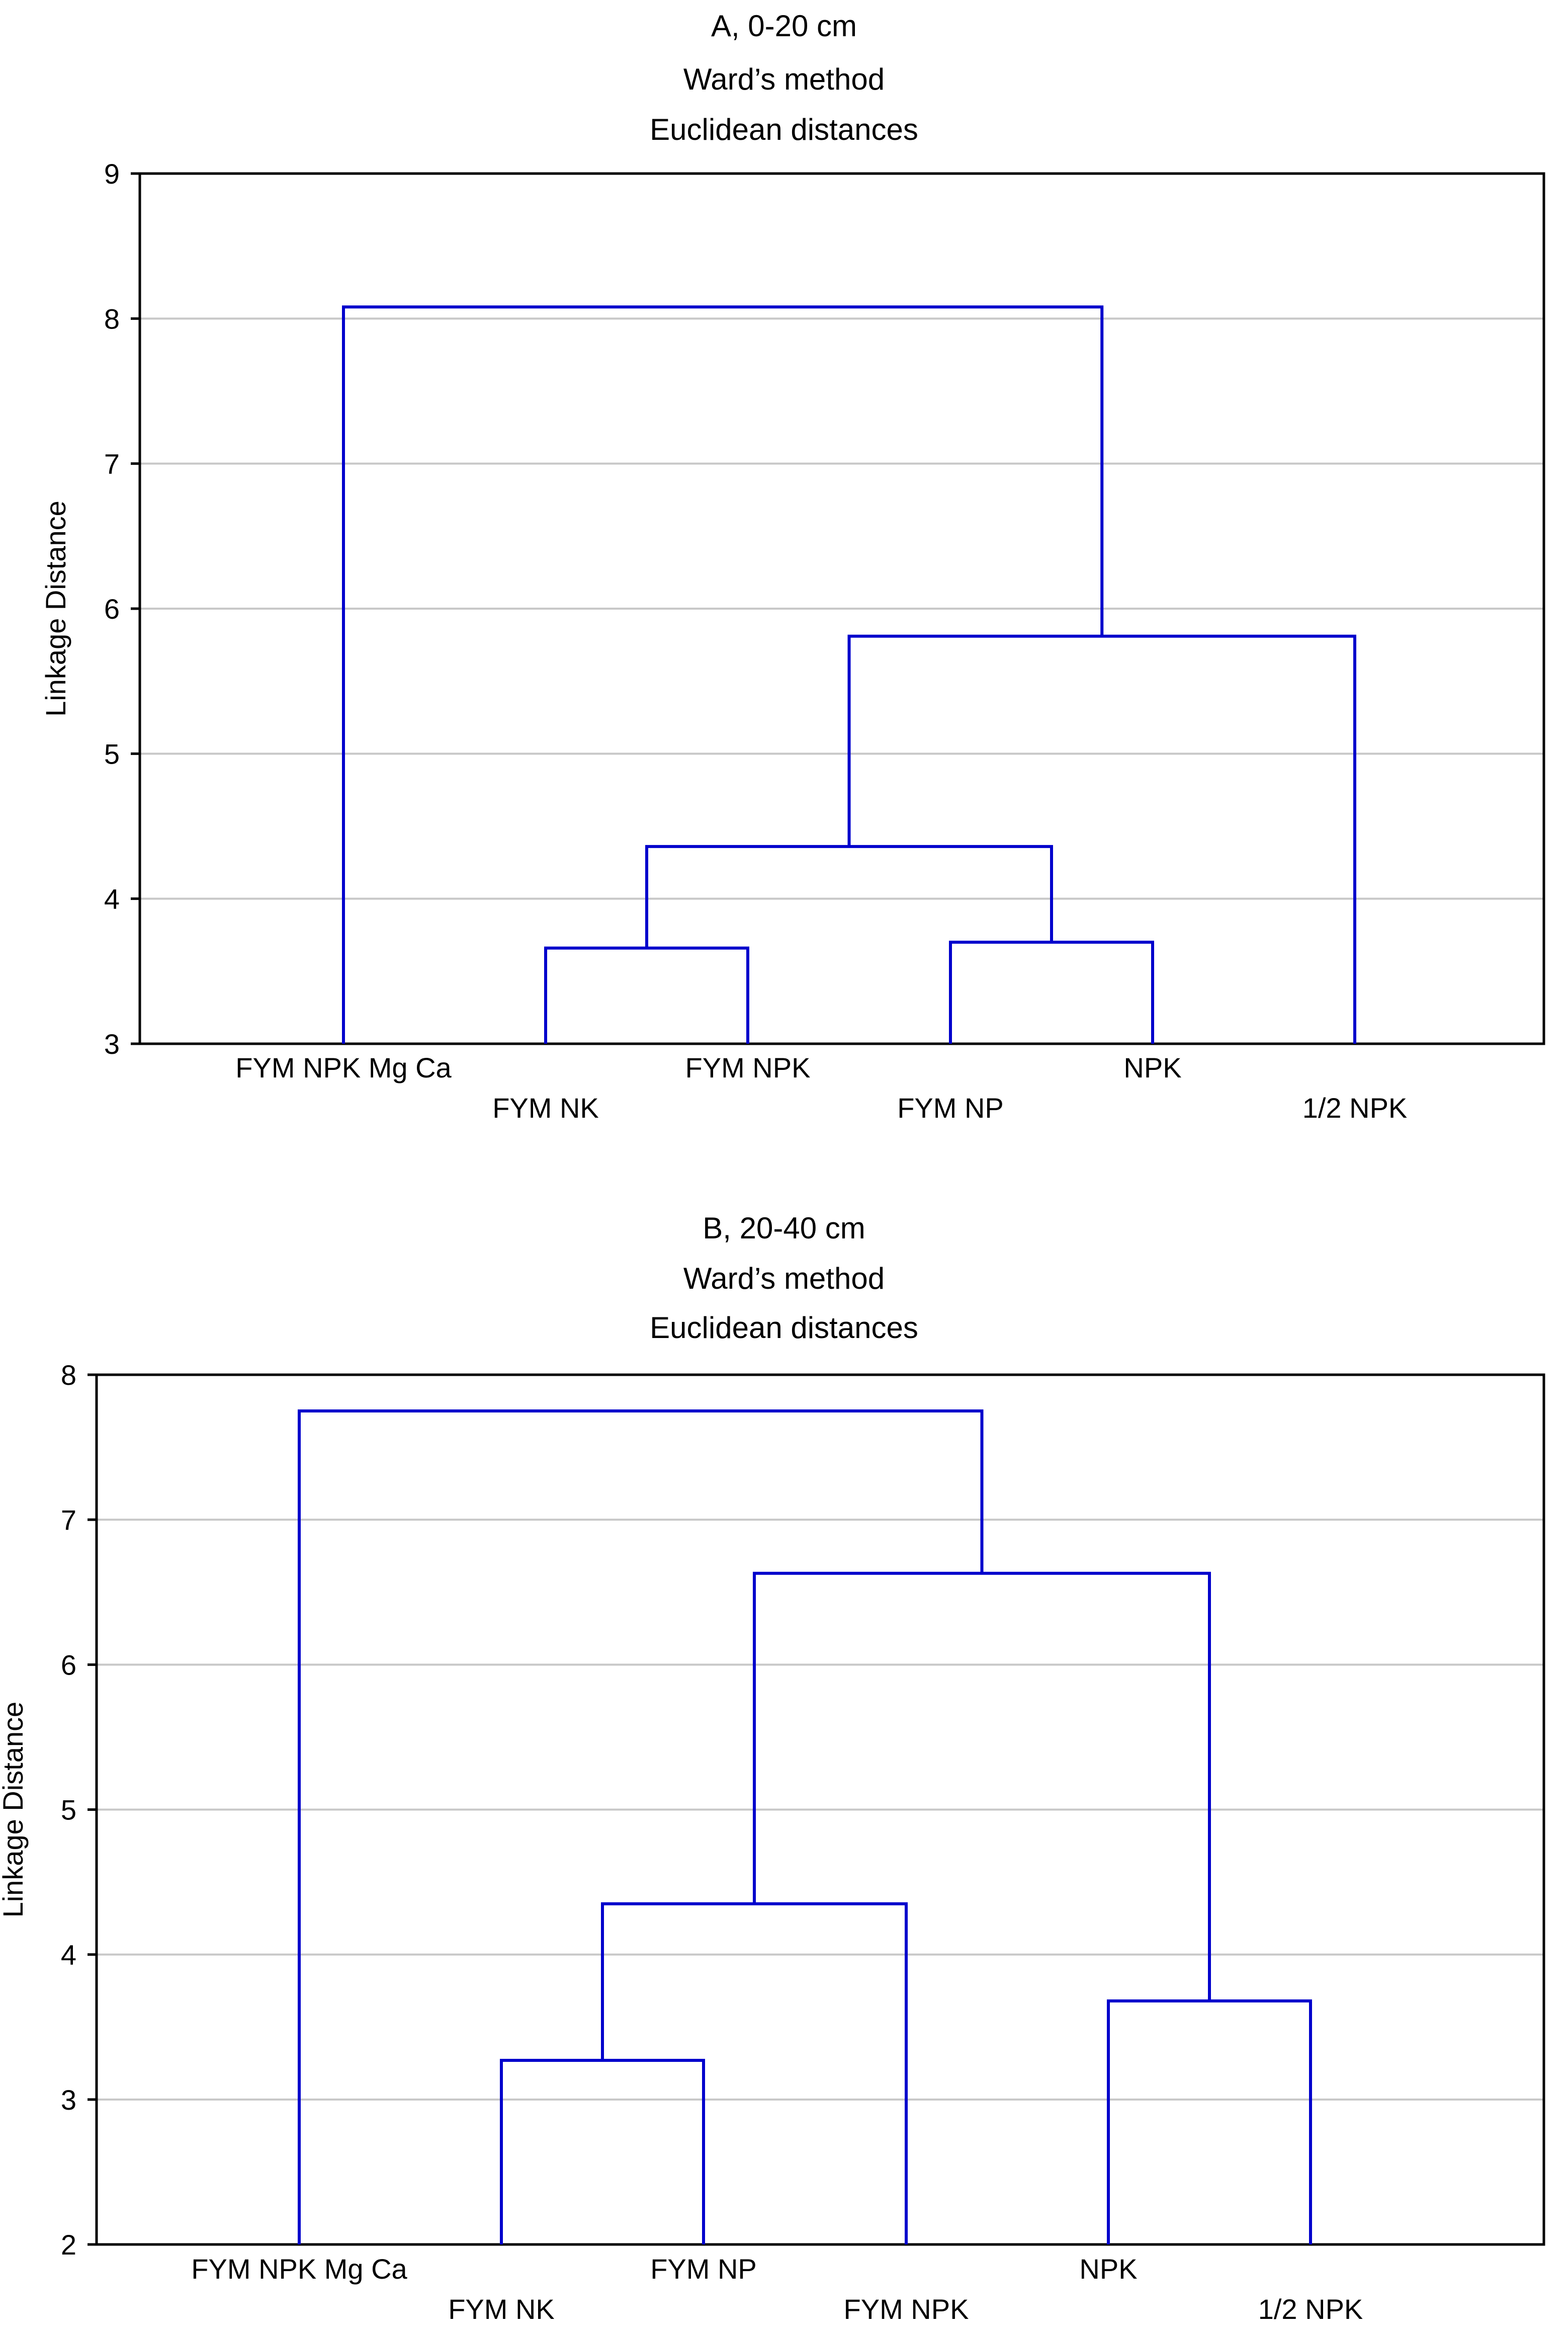  Describe the element at coordinates (784, 26) in the screenshot. I see `chart-title: A, 0-20 cm` at that location.